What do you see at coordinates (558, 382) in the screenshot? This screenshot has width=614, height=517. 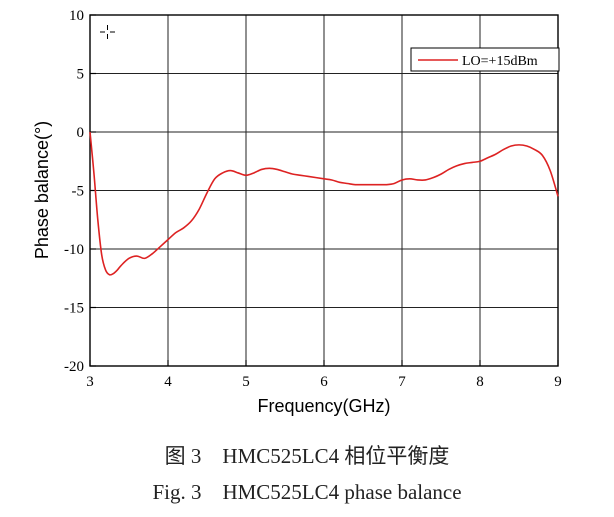 I see `x-tick-label: 9` at bounding box center [558, 382].